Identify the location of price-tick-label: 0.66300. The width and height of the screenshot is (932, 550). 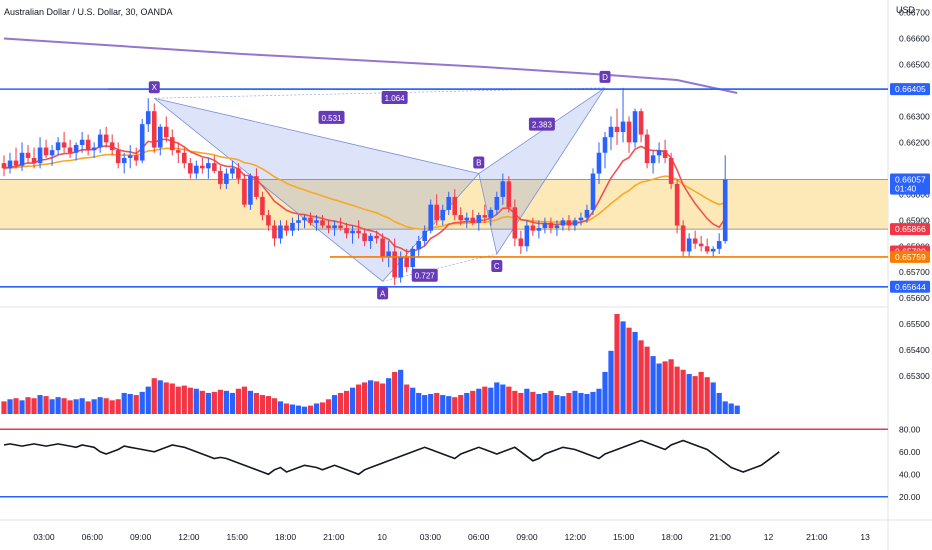
(914, 116).